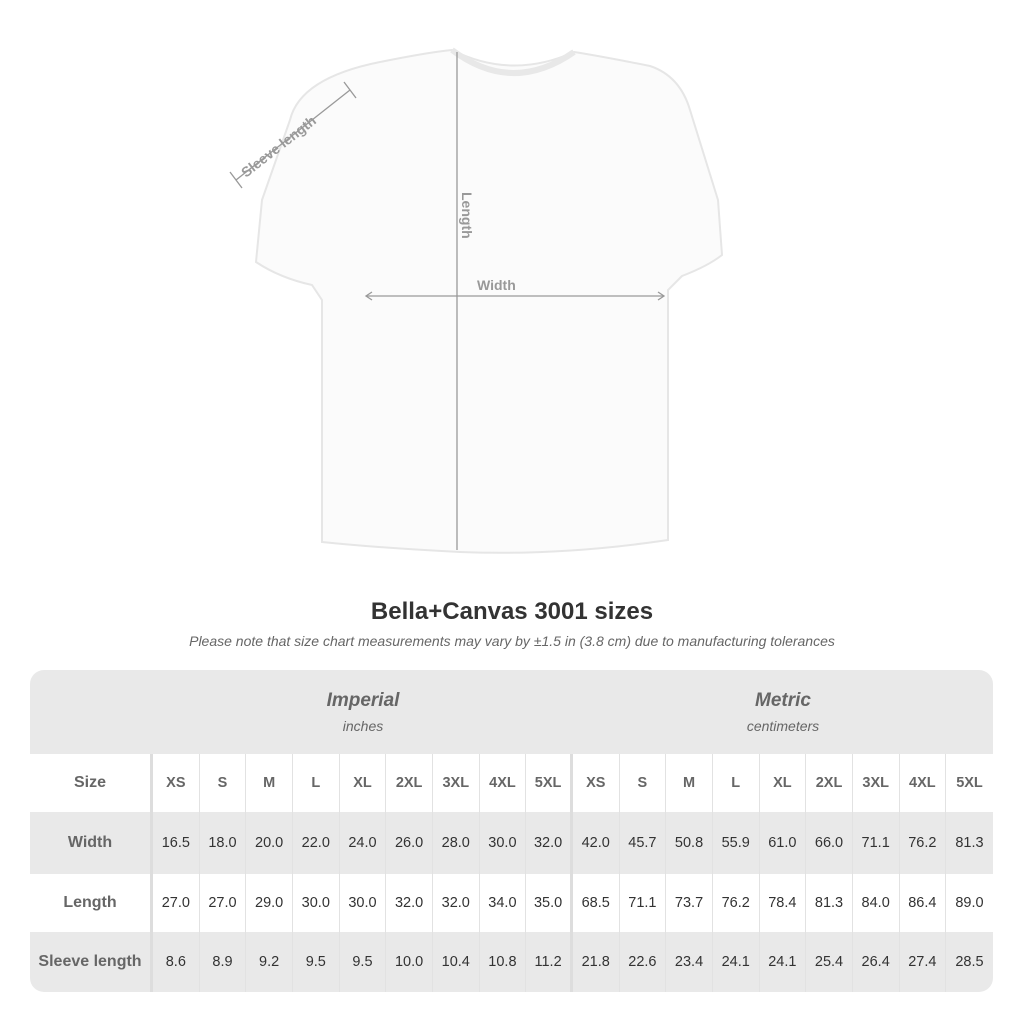 Image resolution: width=1024 pixels, height=1024 pixels. I want to click on table-cell: 16.5, so click(176, 843).